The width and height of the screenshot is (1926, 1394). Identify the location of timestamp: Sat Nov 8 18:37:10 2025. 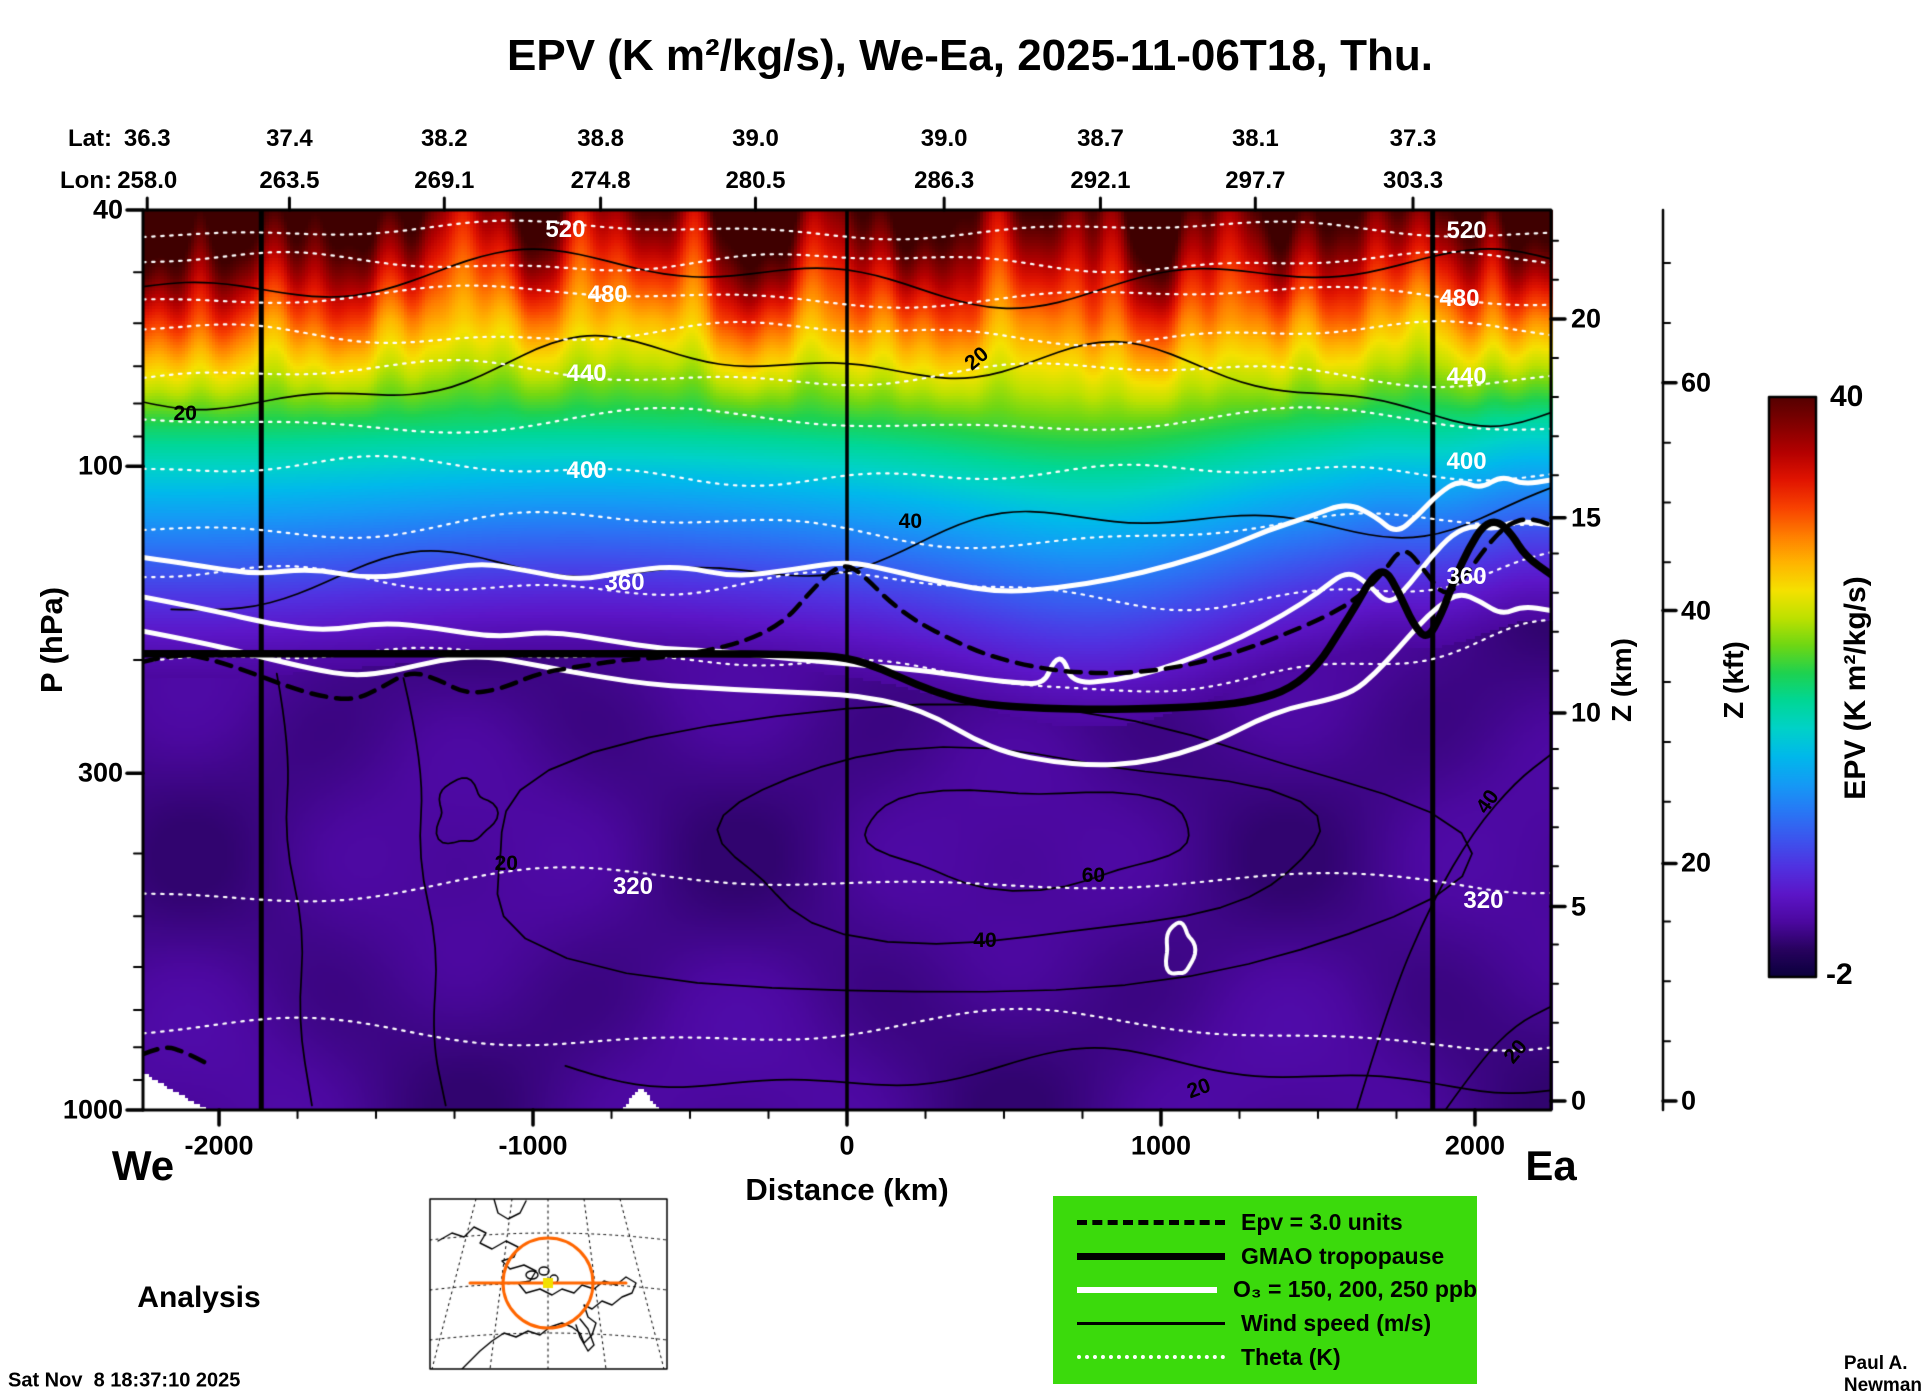
(124, 1380).